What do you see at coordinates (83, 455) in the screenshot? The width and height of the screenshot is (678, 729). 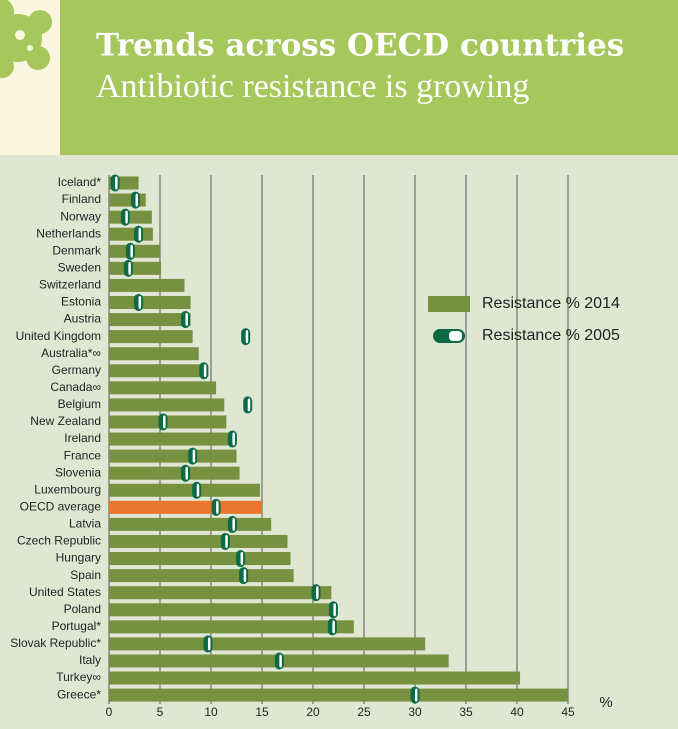 I see `y-tick-label: France` at bounding box center [83, 455].